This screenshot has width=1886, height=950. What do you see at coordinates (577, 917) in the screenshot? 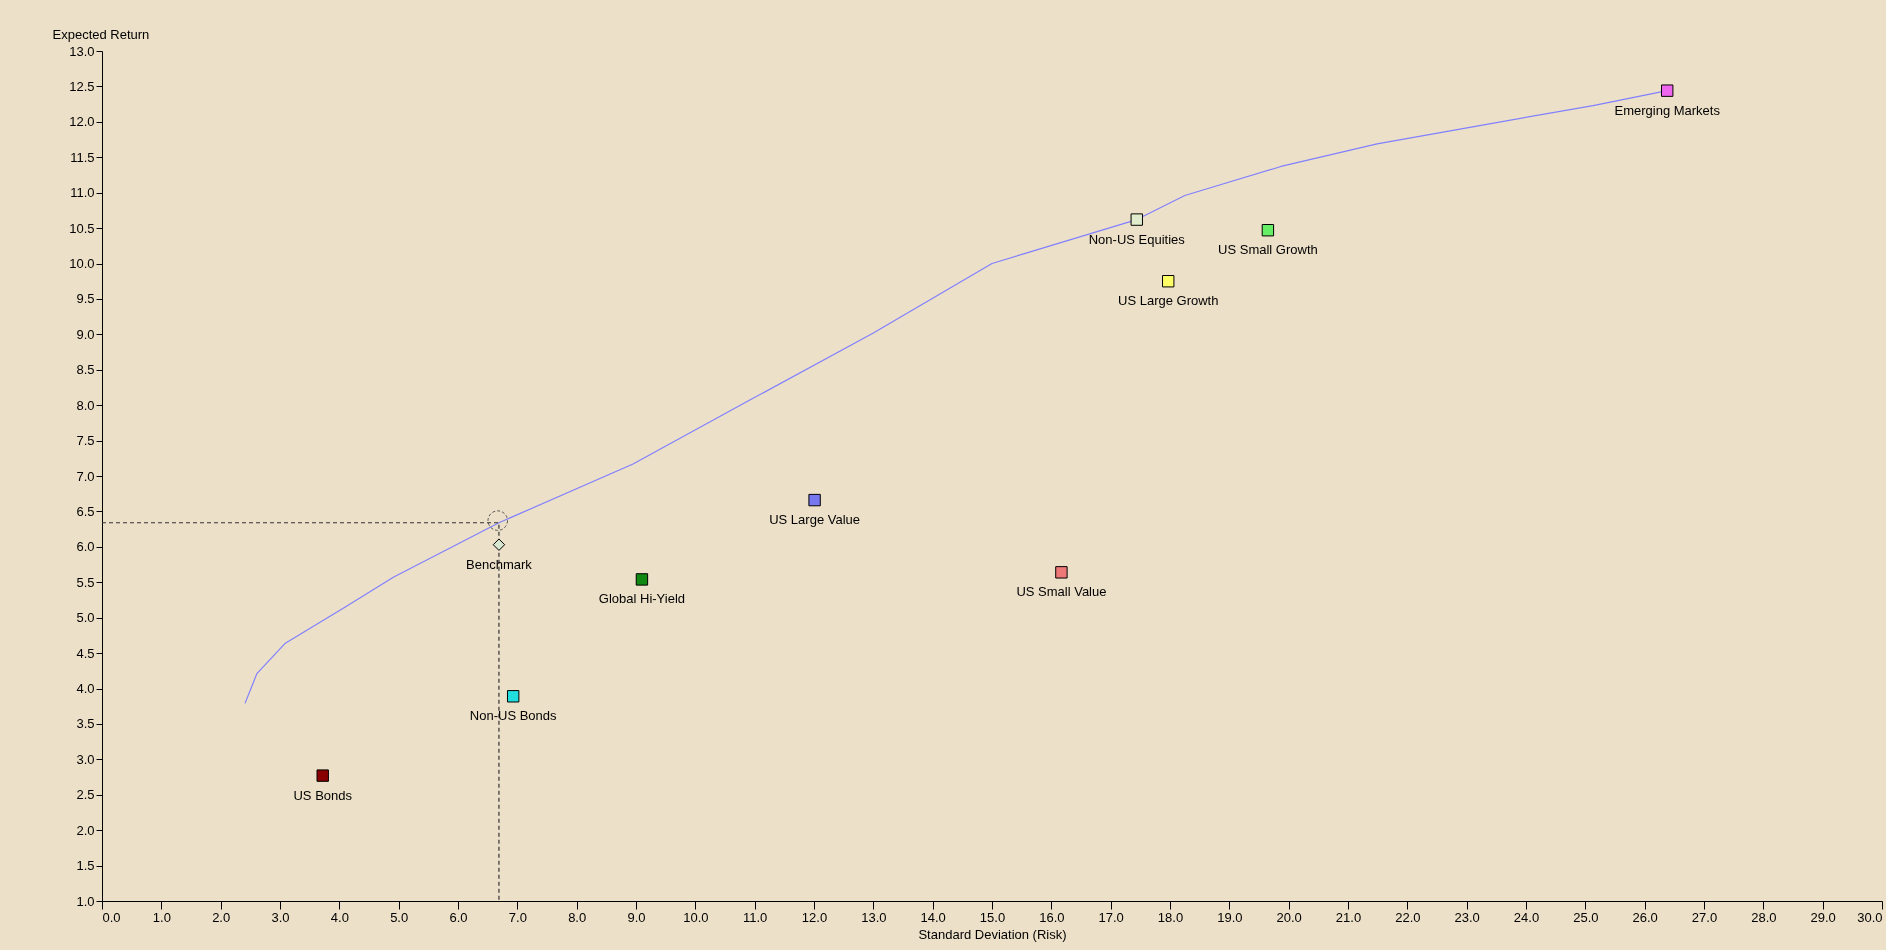
I see `x-tick-label: 8.0` at bounding box center [577, 917].